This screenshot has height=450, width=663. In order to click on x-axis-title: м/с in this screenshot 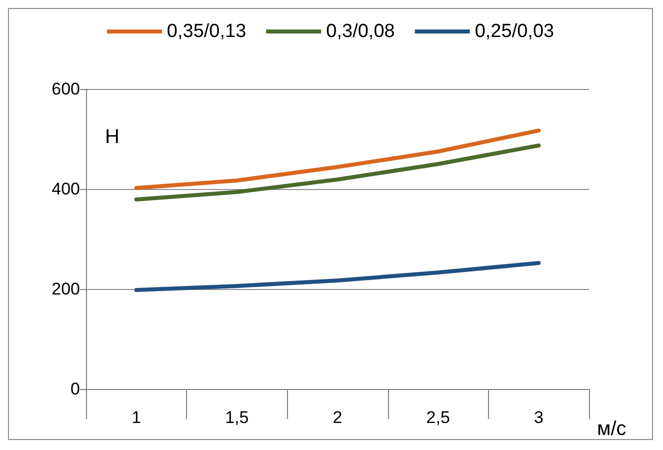, I will do `click(611, 429)`.